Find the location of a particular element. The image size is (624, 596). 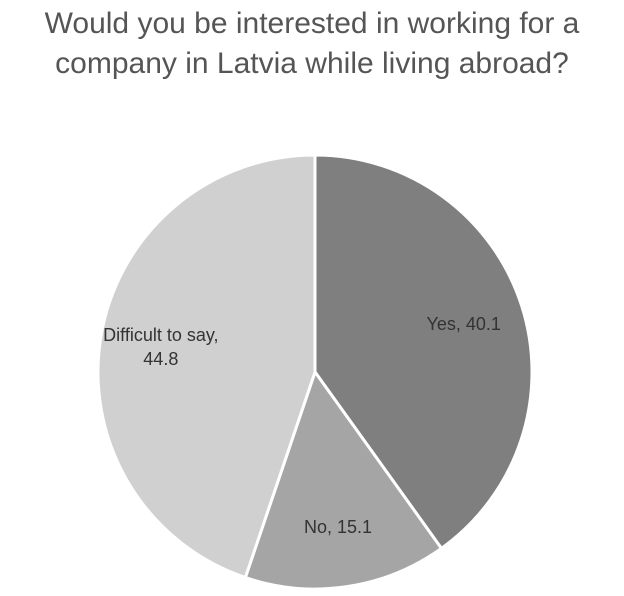

data-label: No, 15.1 is located at coordinates (337, 526).